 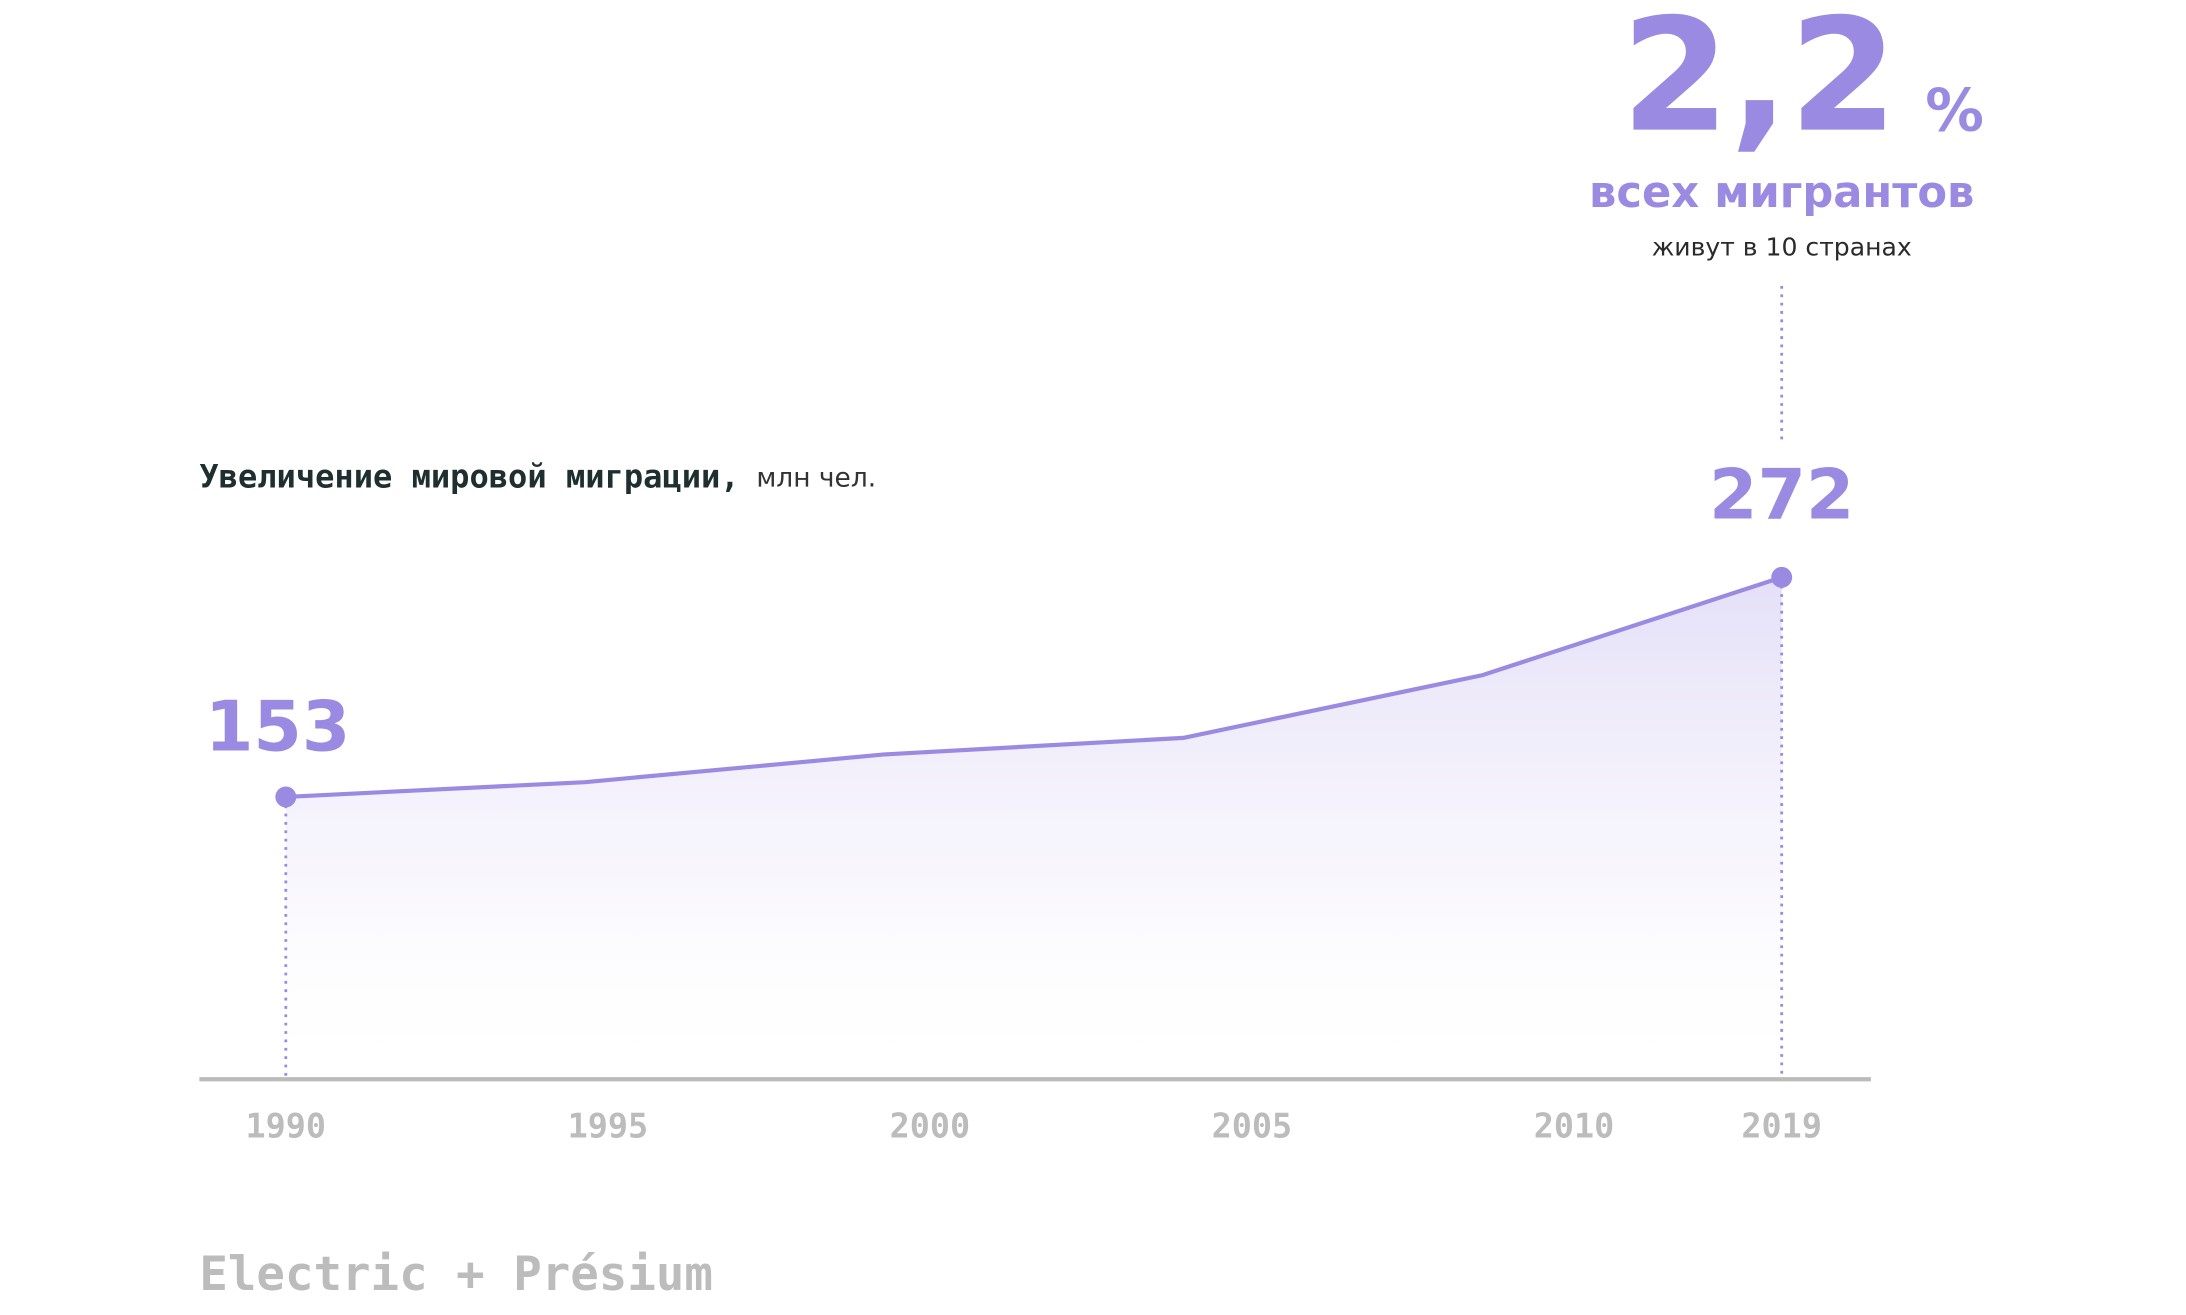 What do you see at coordinates (1782, 246) in the screenshot?
I see `highlight-note: живут в 10 странах` at bounding box center [1782, 246].